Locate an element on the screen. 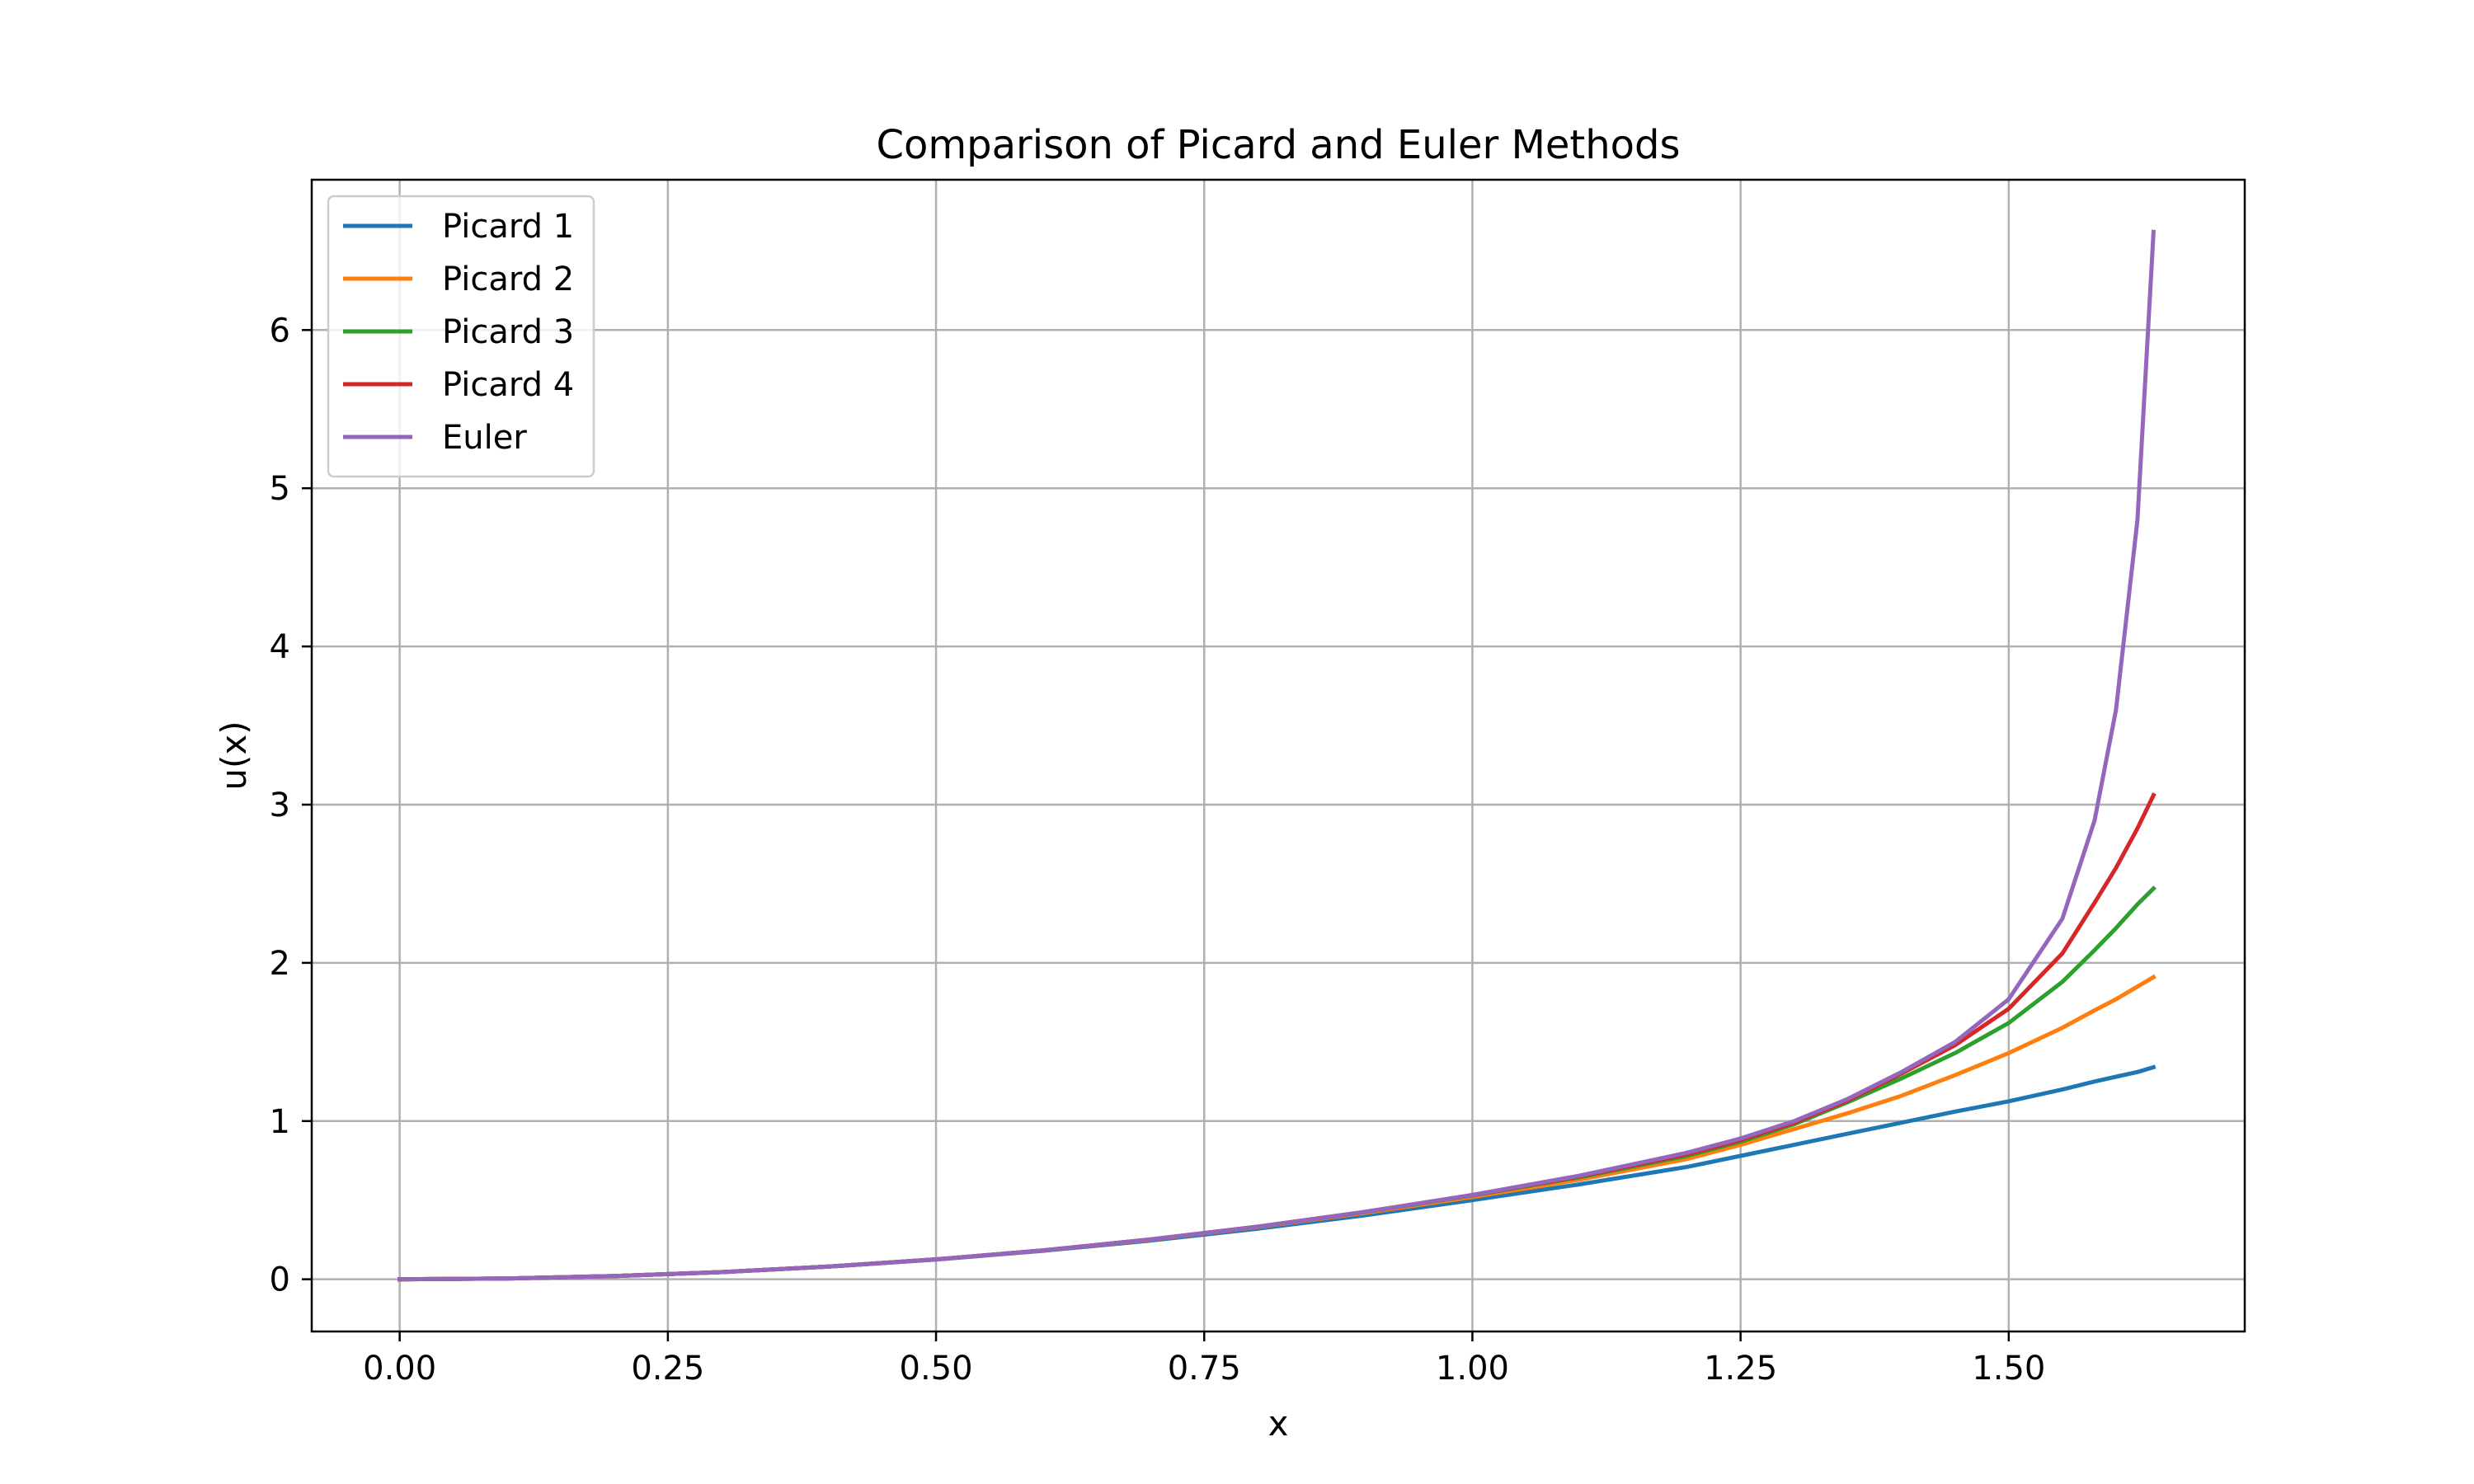  x-tick-label: 0.25 is located at coordinates (667, 1369).